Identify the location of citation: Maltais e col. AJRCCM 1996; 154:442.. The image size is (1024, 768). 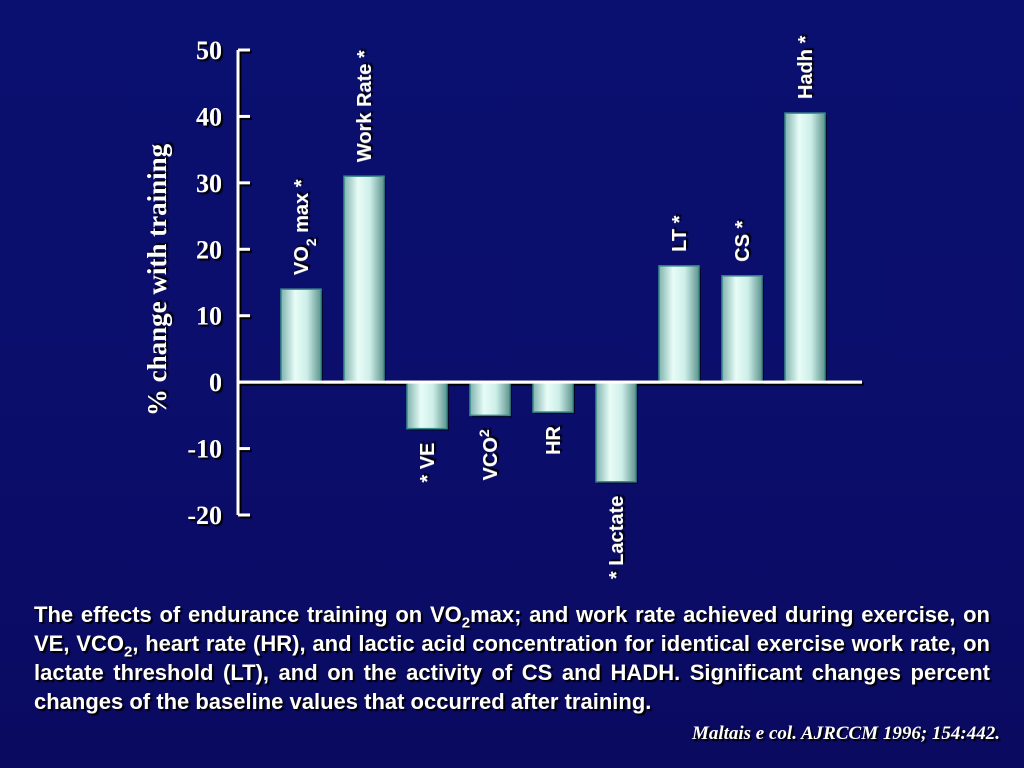
(845, 733).